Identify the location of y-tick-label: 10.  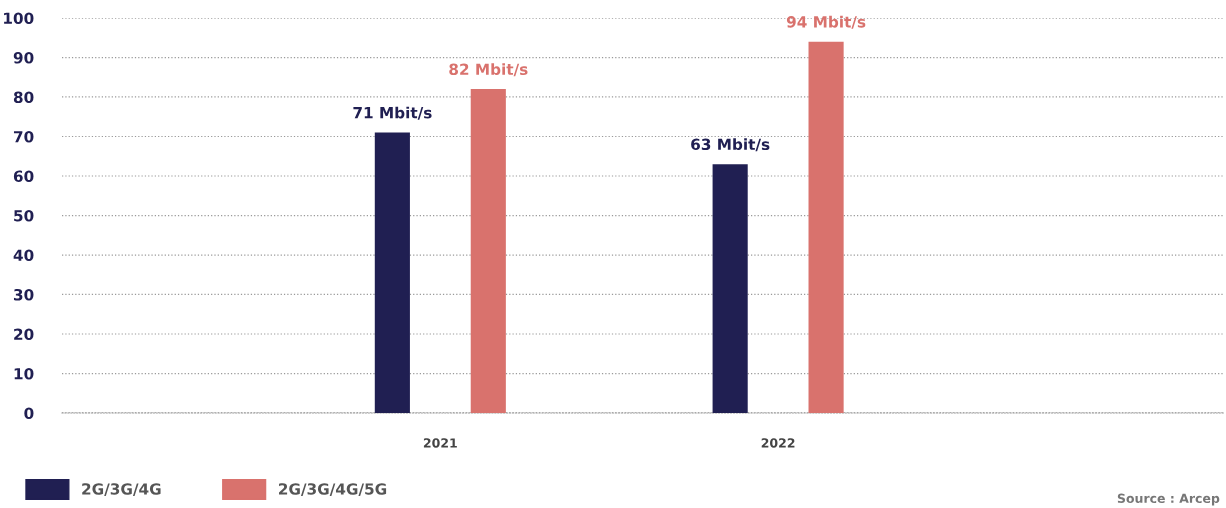
(24, 373).